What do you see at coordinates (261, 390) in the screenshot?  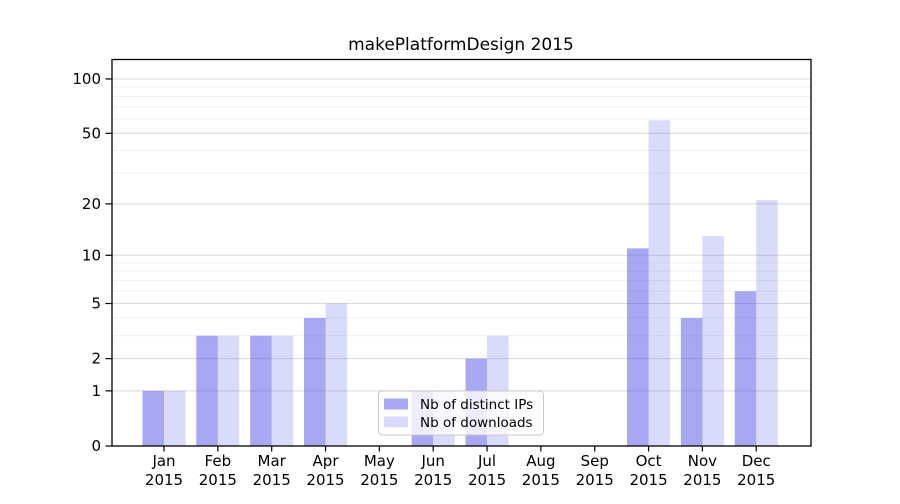 I see `bar-mar-s0` at bounding box center [261, 390].